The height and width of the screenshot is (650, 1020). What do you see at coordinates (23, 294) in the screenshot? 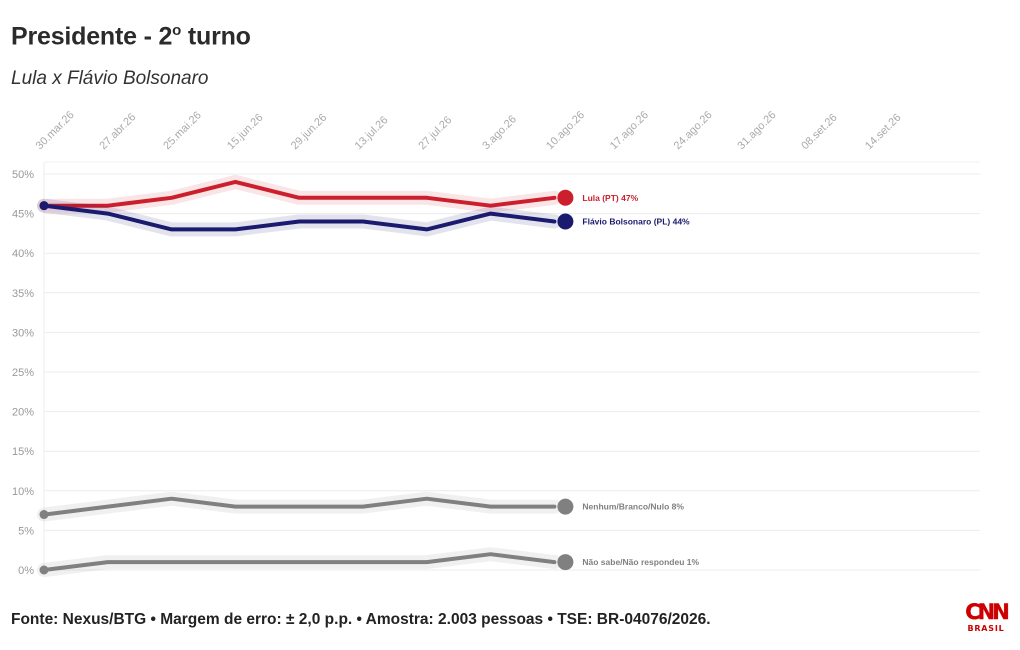
I see `y-tick-label: 35%` at bounding box center [23, 294].